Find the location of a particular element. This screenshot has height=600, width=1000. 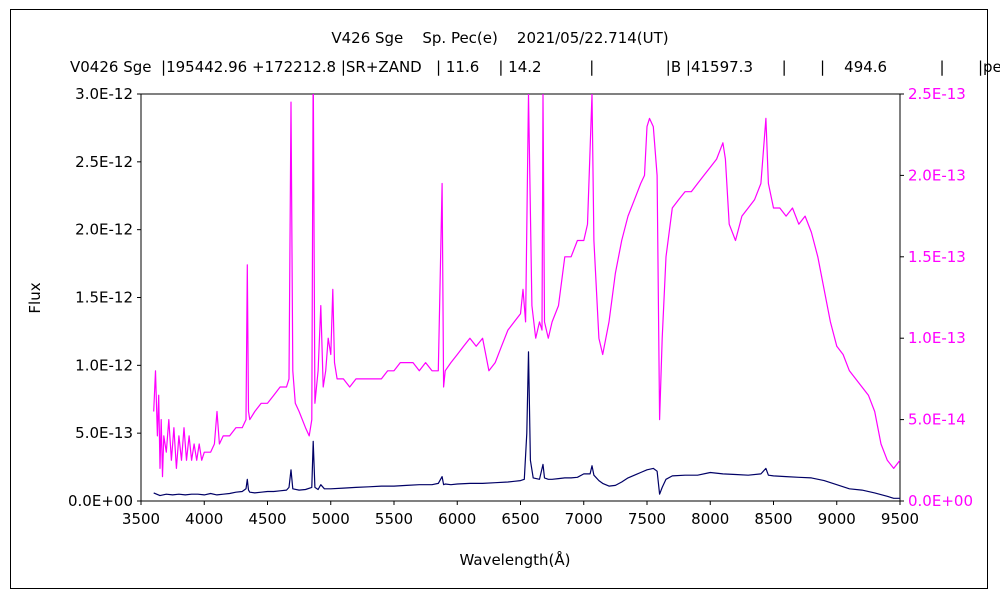

x-tick-label: 9000 is located at coordinates (837, 519).